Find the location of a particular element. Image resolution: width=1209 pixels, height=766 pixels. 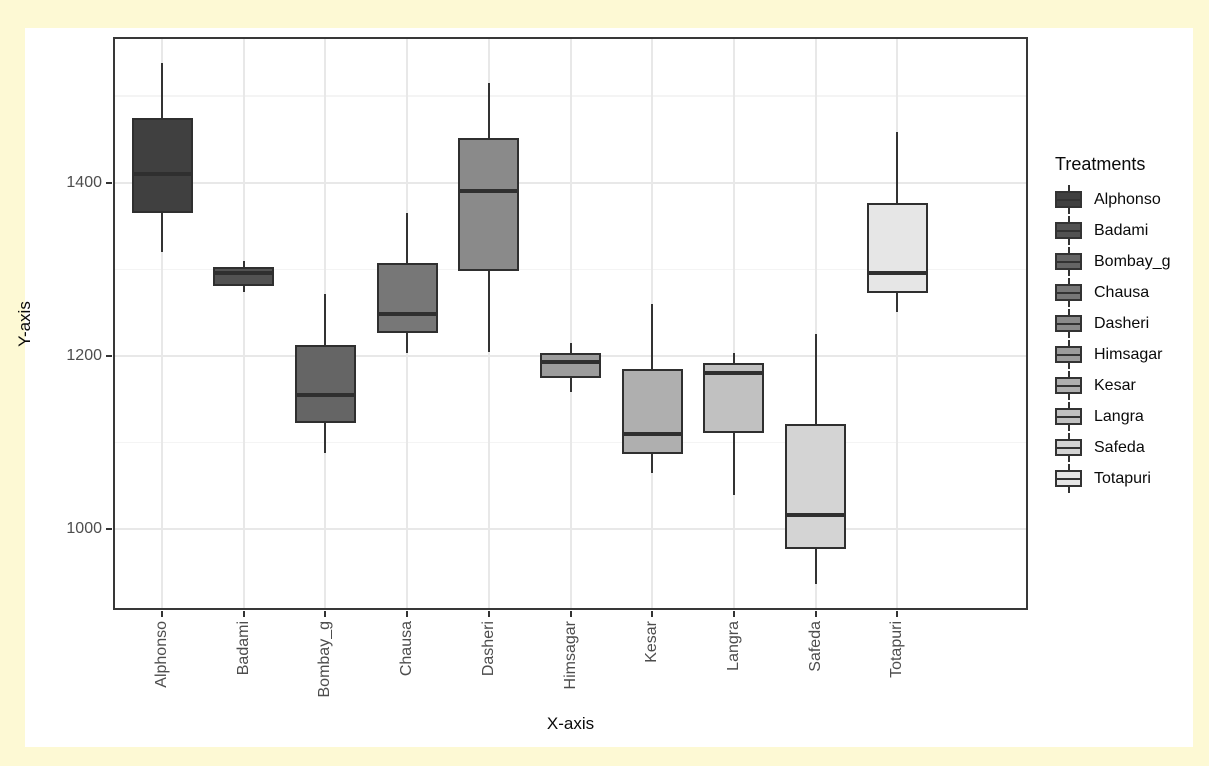

x-tick-label-chausa: Chausa is located at coordinates (407, 649).